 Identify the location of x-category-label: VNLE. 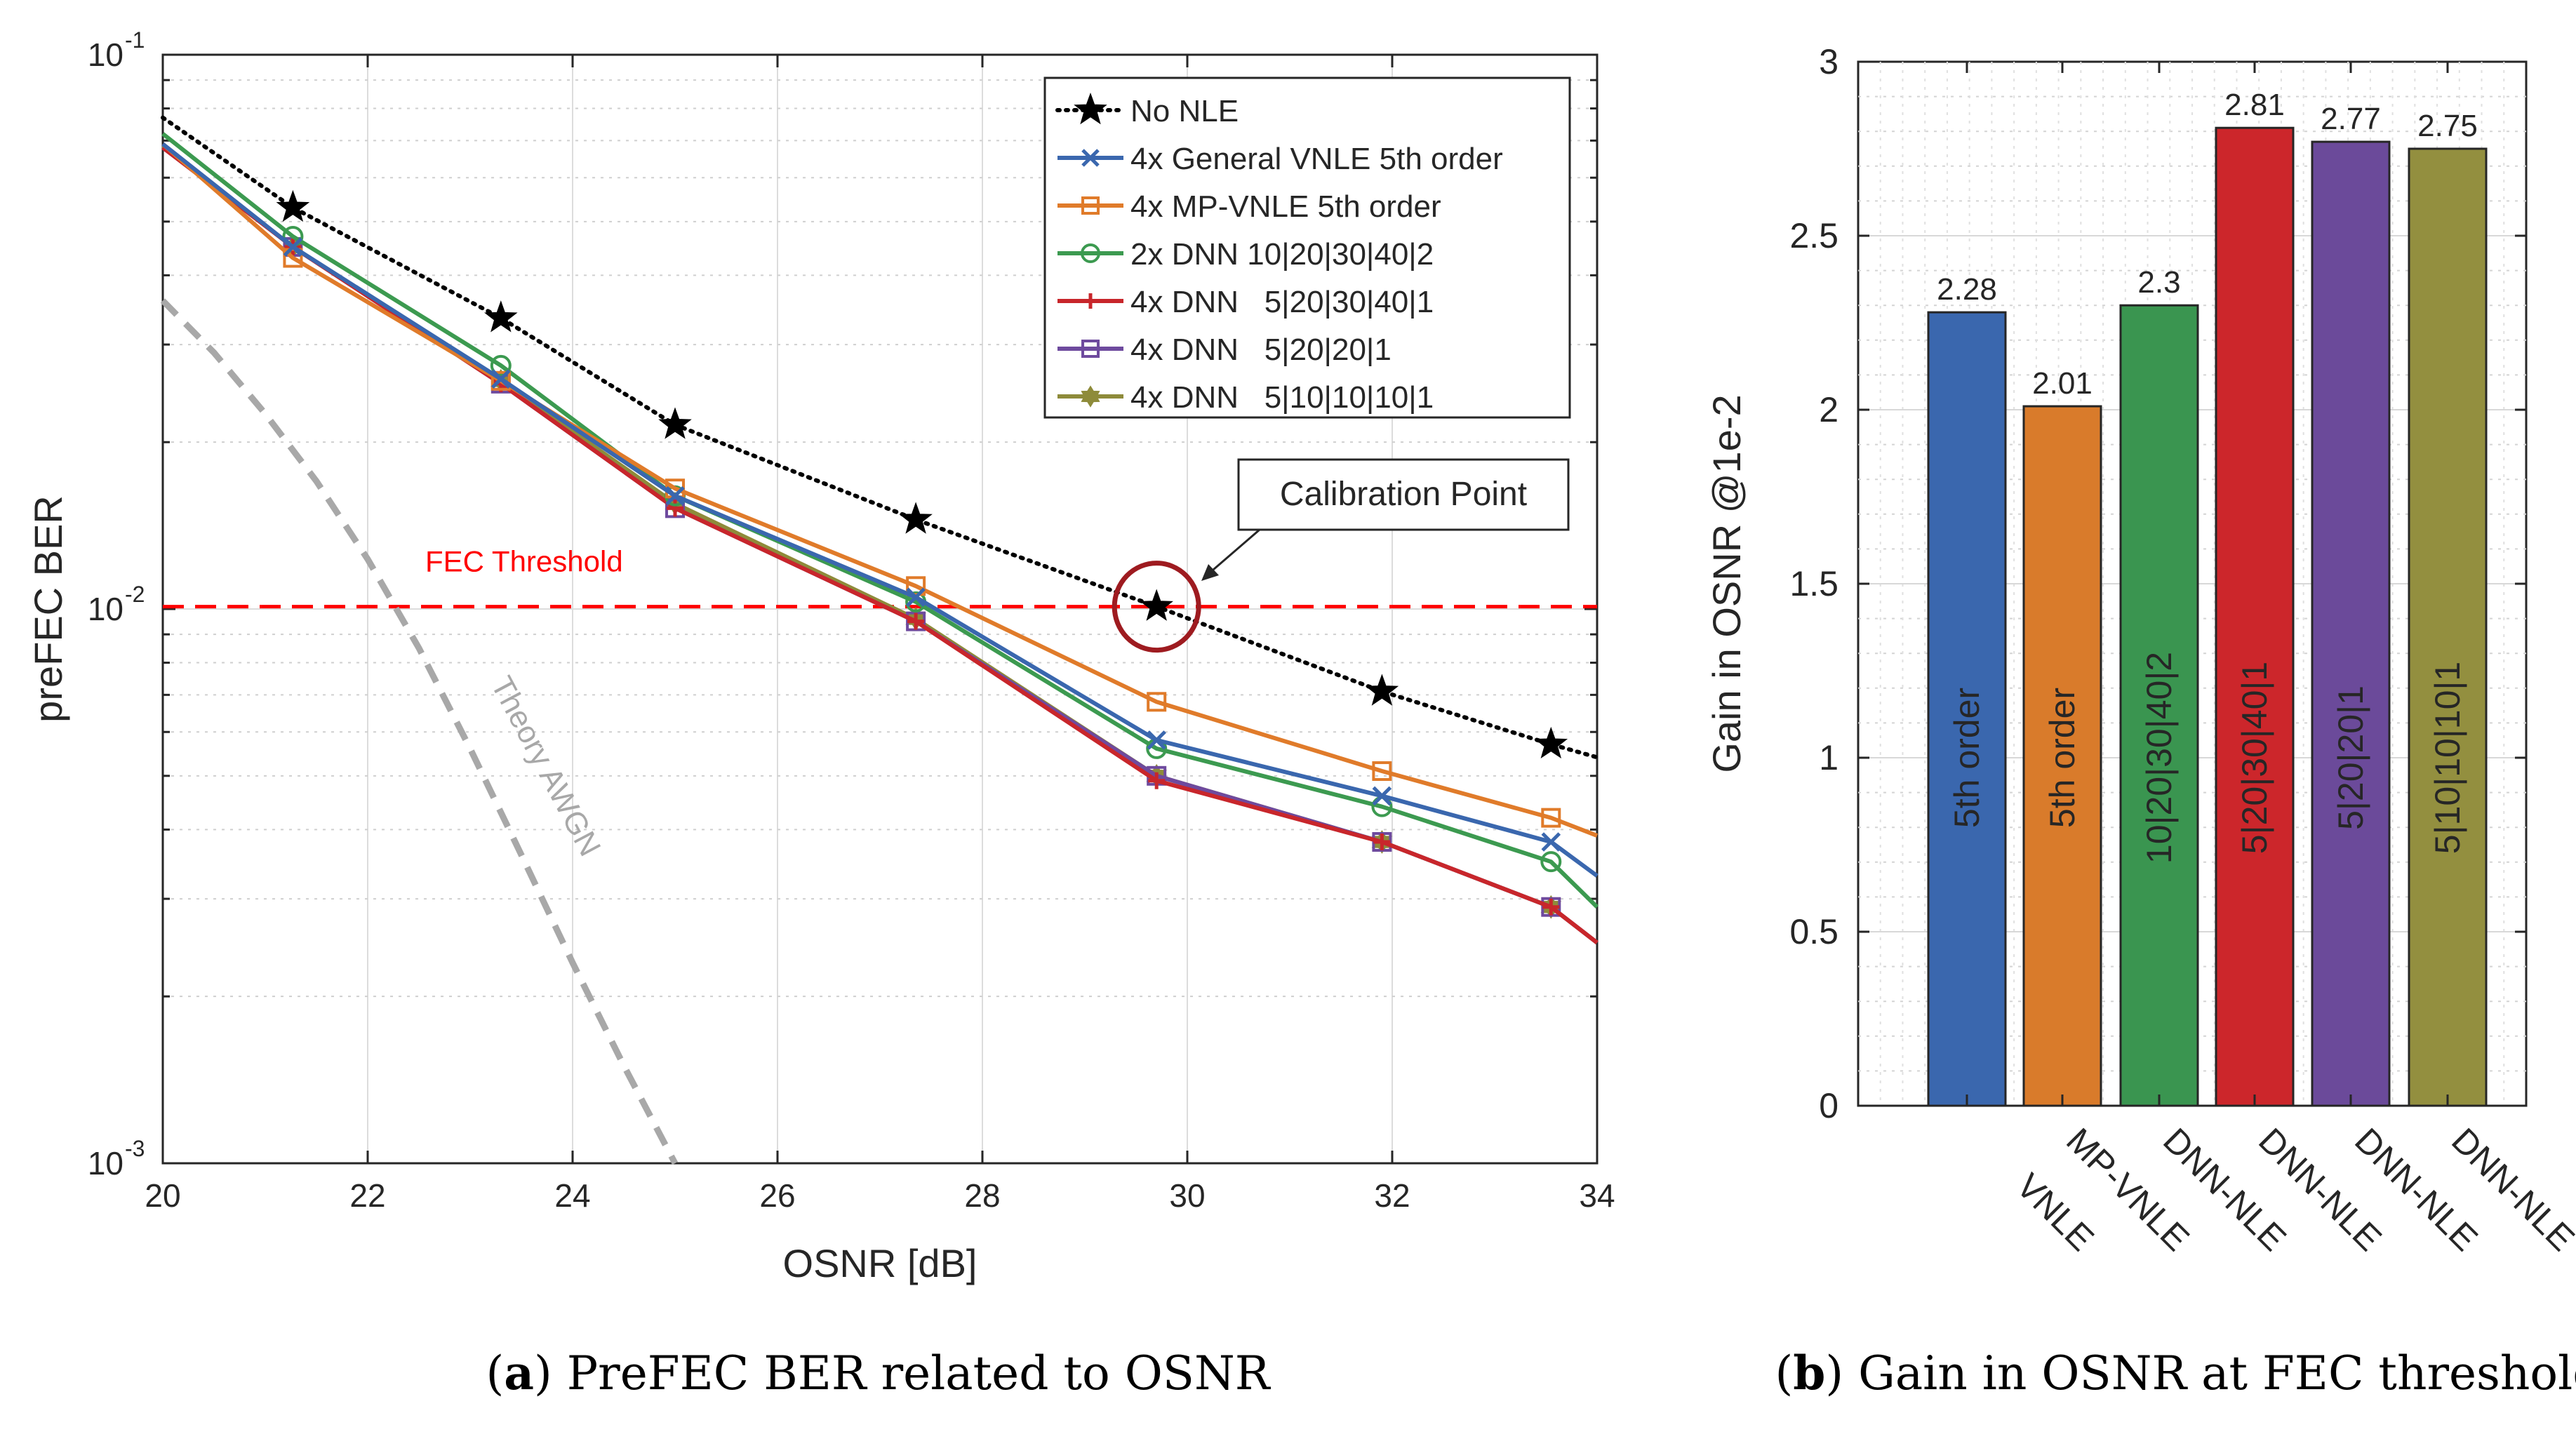
(2055, 1212).